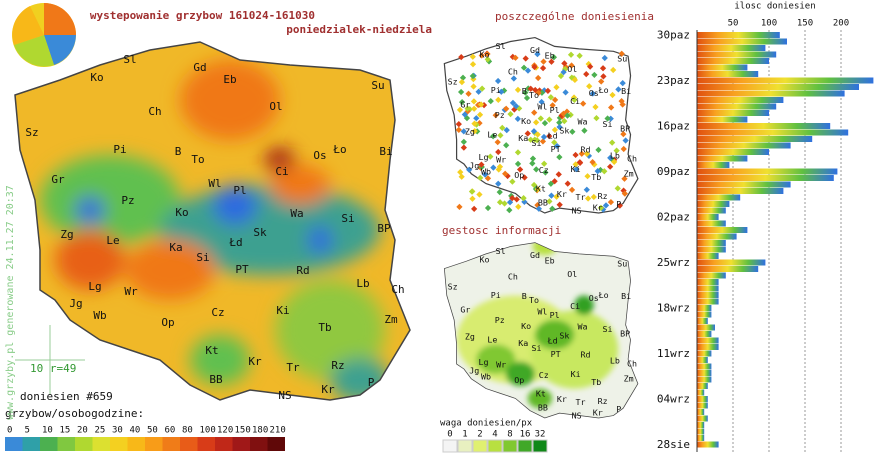 This screenshot has height=454, width=883. I want to click on title: wystepowanie grzybow 161024-161030, so click(202, 15).